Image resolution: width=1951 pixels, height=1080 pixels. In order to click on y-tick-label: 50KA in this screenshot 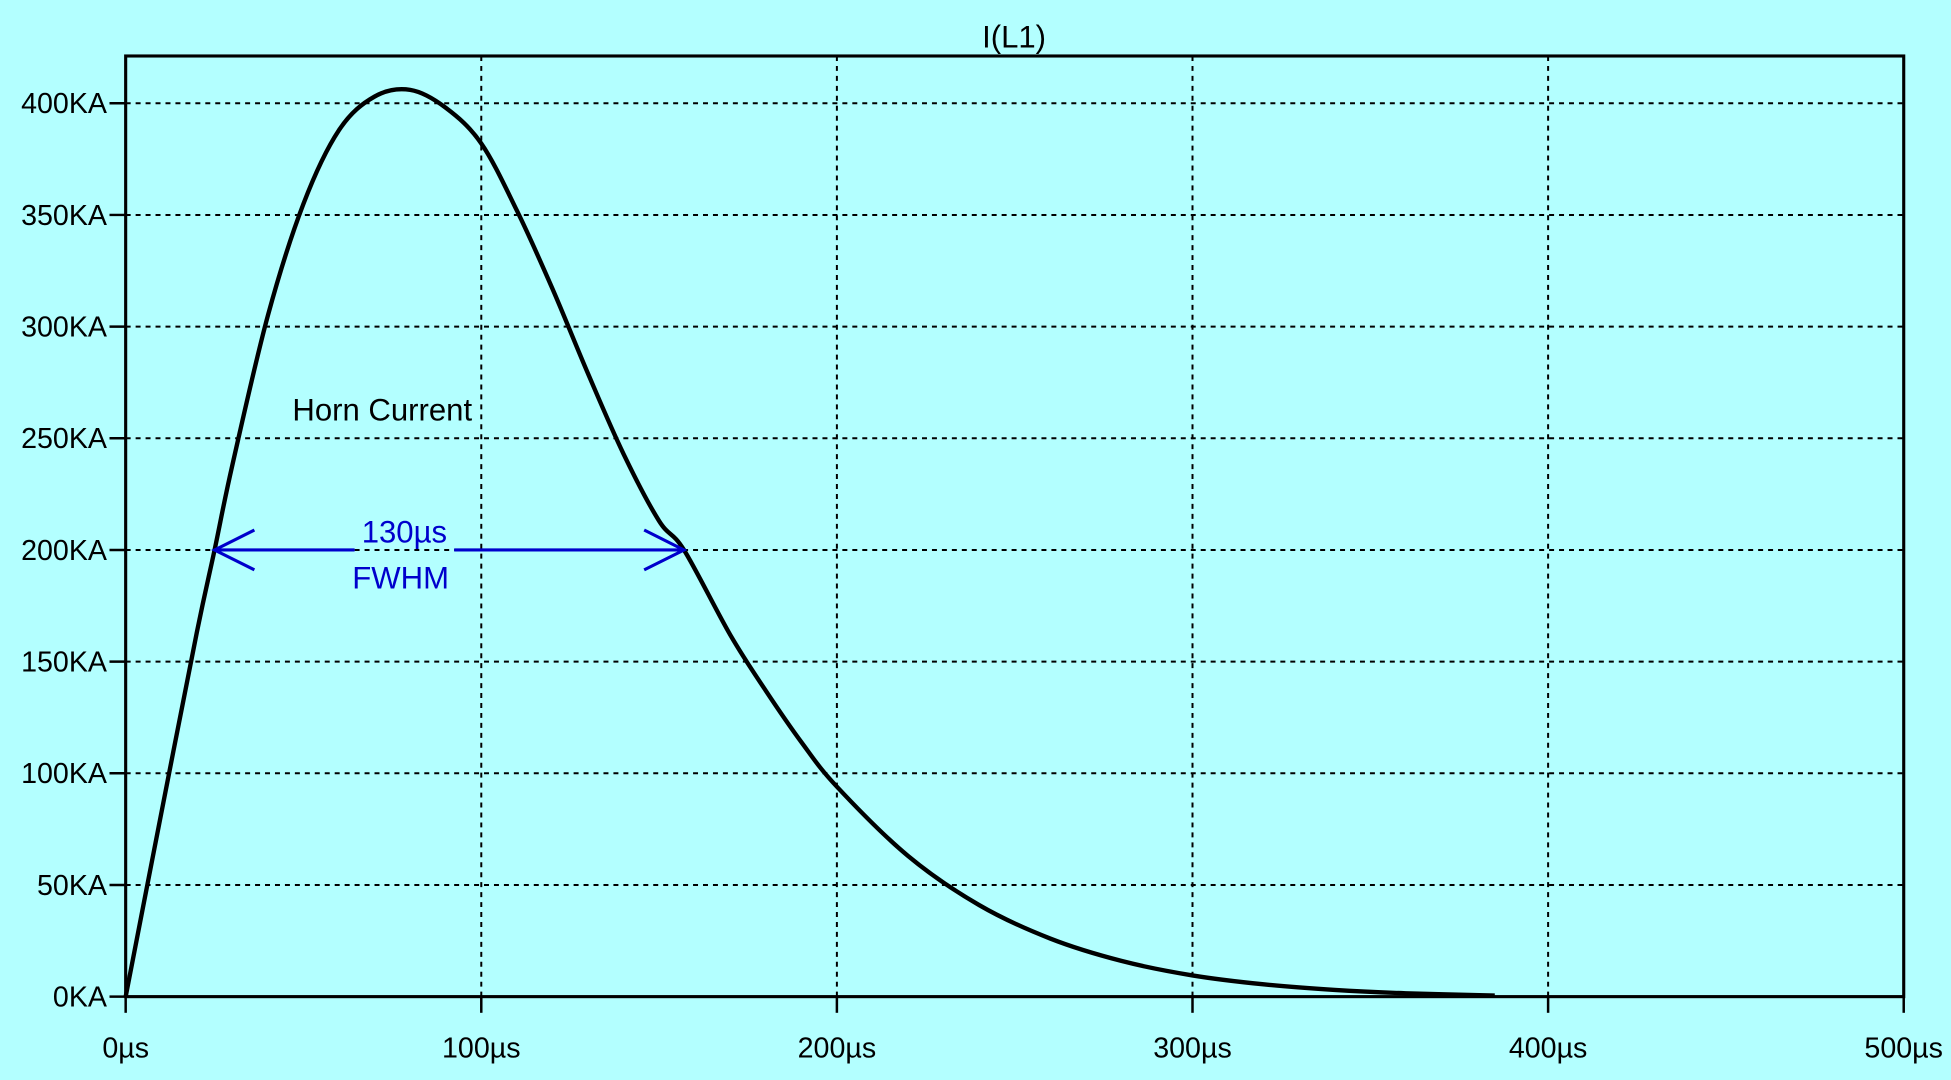, I will do `click(72, 886)`.